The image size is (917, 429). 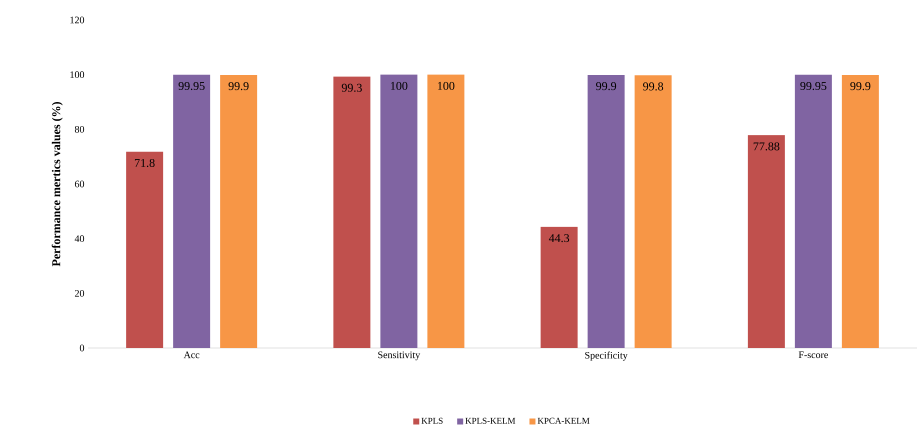 What do you see at coordinates (79, 129) in the screenshot?
I see `y-tick-label: 80` at bounding box center [79, 129].